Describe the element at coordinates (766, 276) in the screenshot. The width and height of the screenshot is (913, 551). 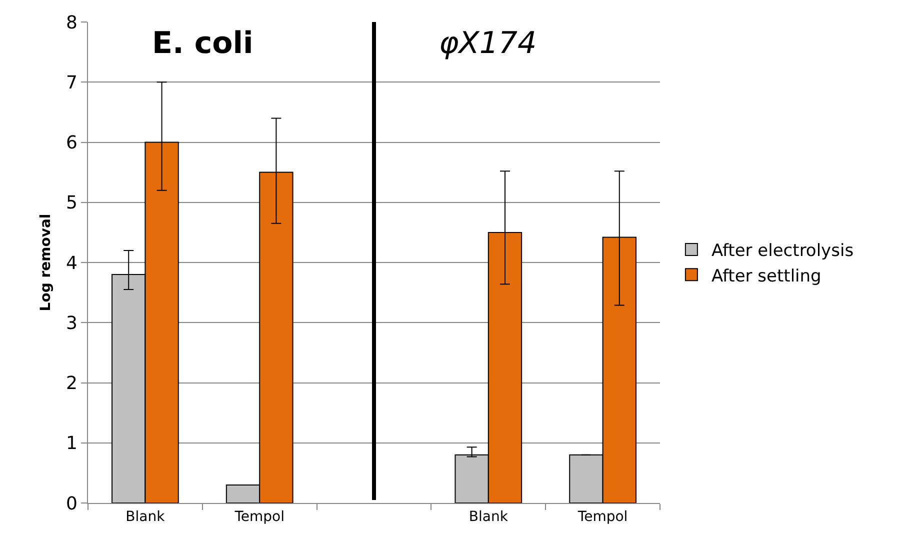
I see `legend-label: After settling` at that location.